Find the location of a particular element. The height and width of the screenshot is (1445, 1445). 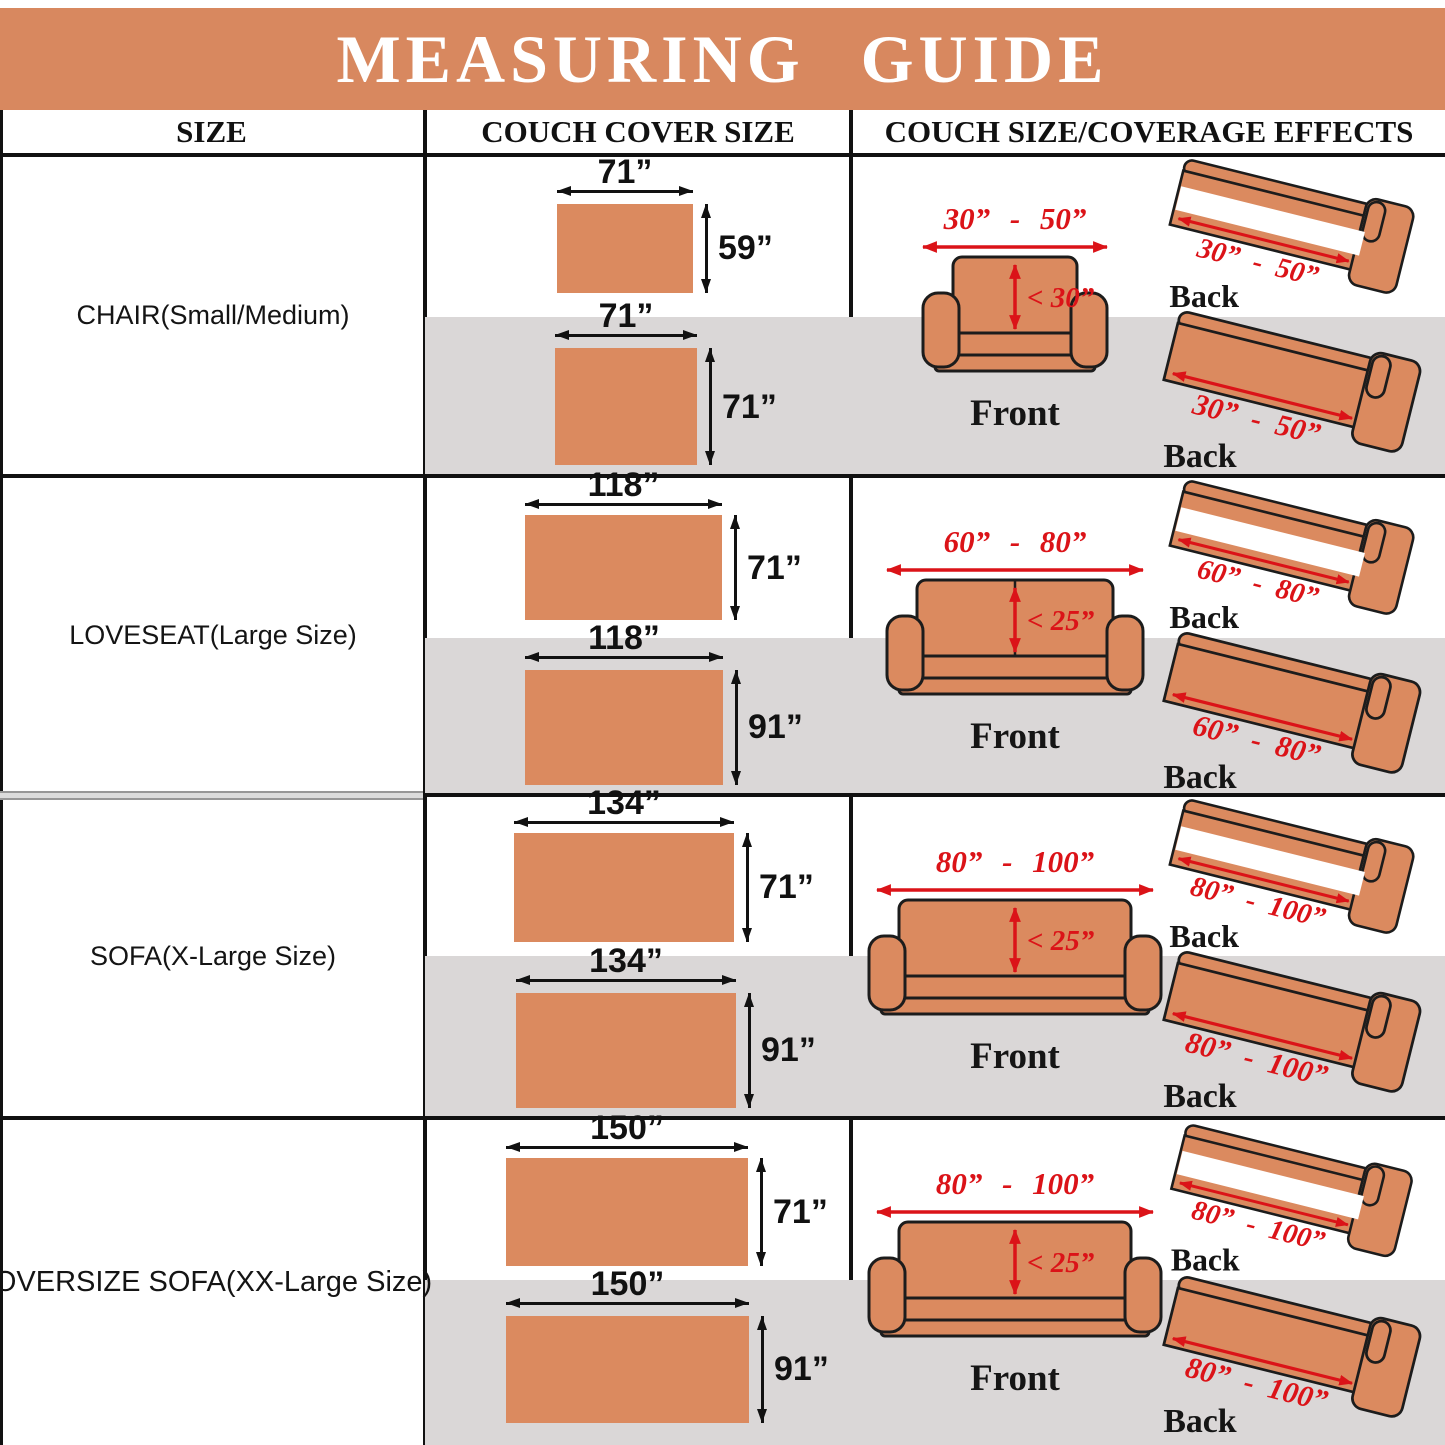

back-sofa-figure-partial: 60” - 80” Back is located at coordinates (1291, 557).